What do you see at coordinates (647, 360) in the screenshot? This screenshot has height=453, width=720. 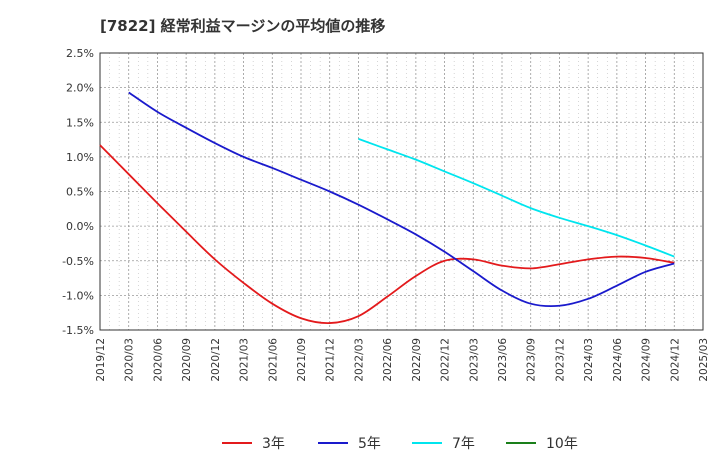 I see `x-tick-label: 2024/09` at bounding box center [647, 360].